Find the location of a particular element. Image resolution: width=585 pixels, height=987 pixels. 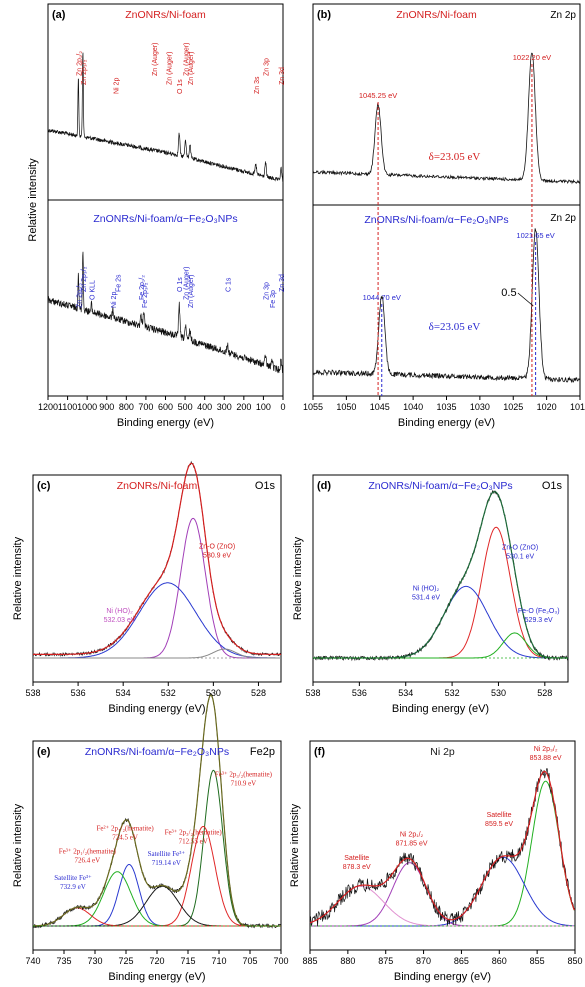

panel-d-xlabel: Binding energy (eV) is located at coordinates (440, 709).